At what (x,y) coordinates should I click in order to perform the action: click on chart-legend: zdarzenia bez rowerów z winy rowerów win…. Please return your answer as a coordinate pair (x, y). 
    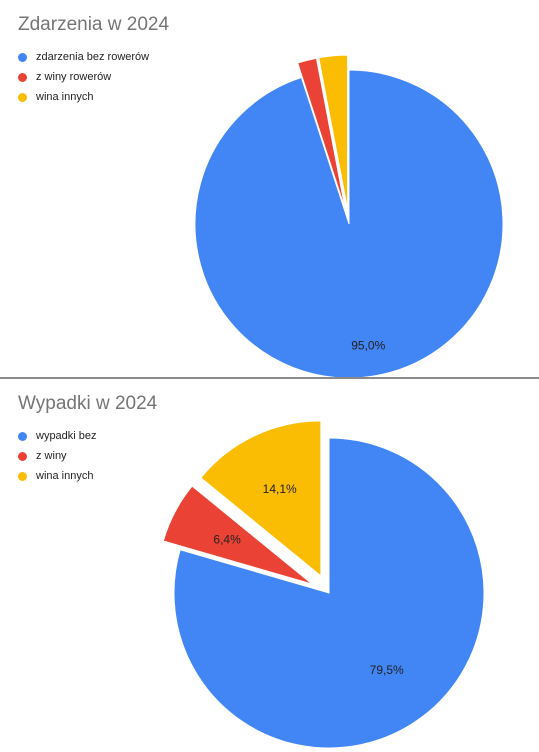
    Looking at the image, I should click on (83, 77).